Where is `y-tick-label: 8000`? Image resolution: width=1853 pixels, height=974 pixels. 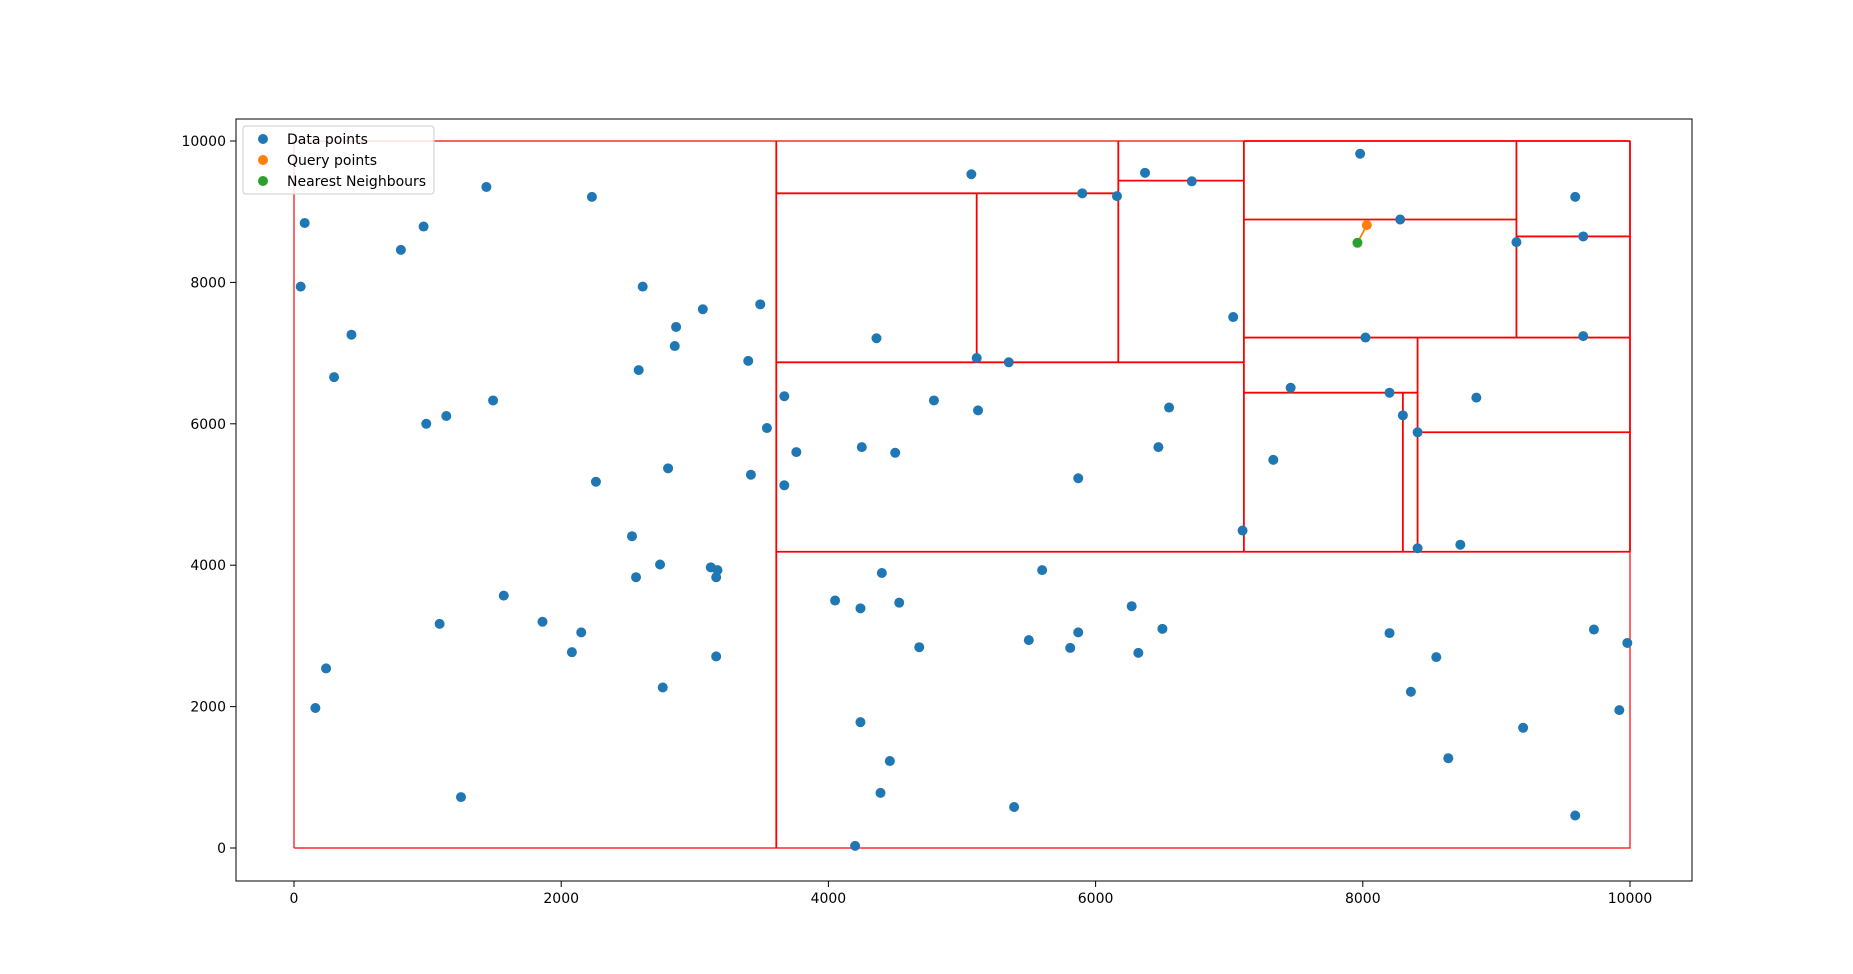 y-tick-label: 8000 is located at coordinates (208, 283).